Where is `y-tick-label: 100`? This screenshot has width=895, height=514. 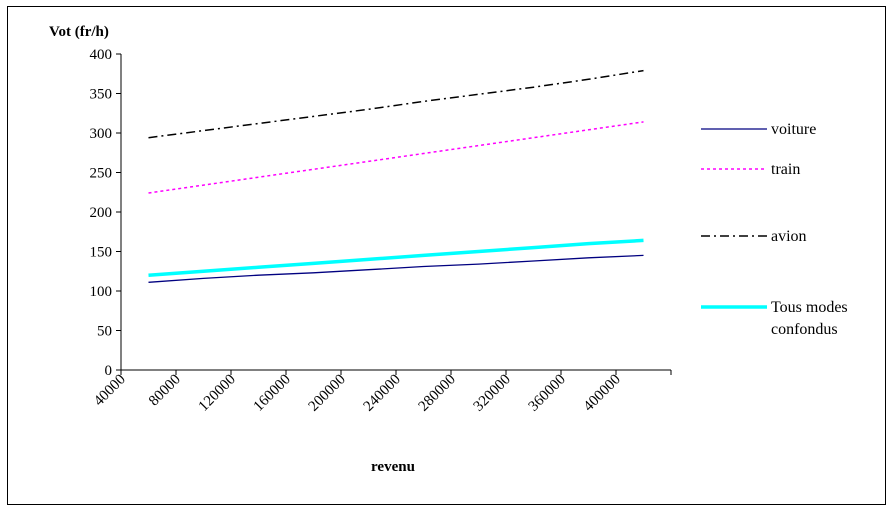
y-tick-label: 100 is located at coordinates (101, 292).